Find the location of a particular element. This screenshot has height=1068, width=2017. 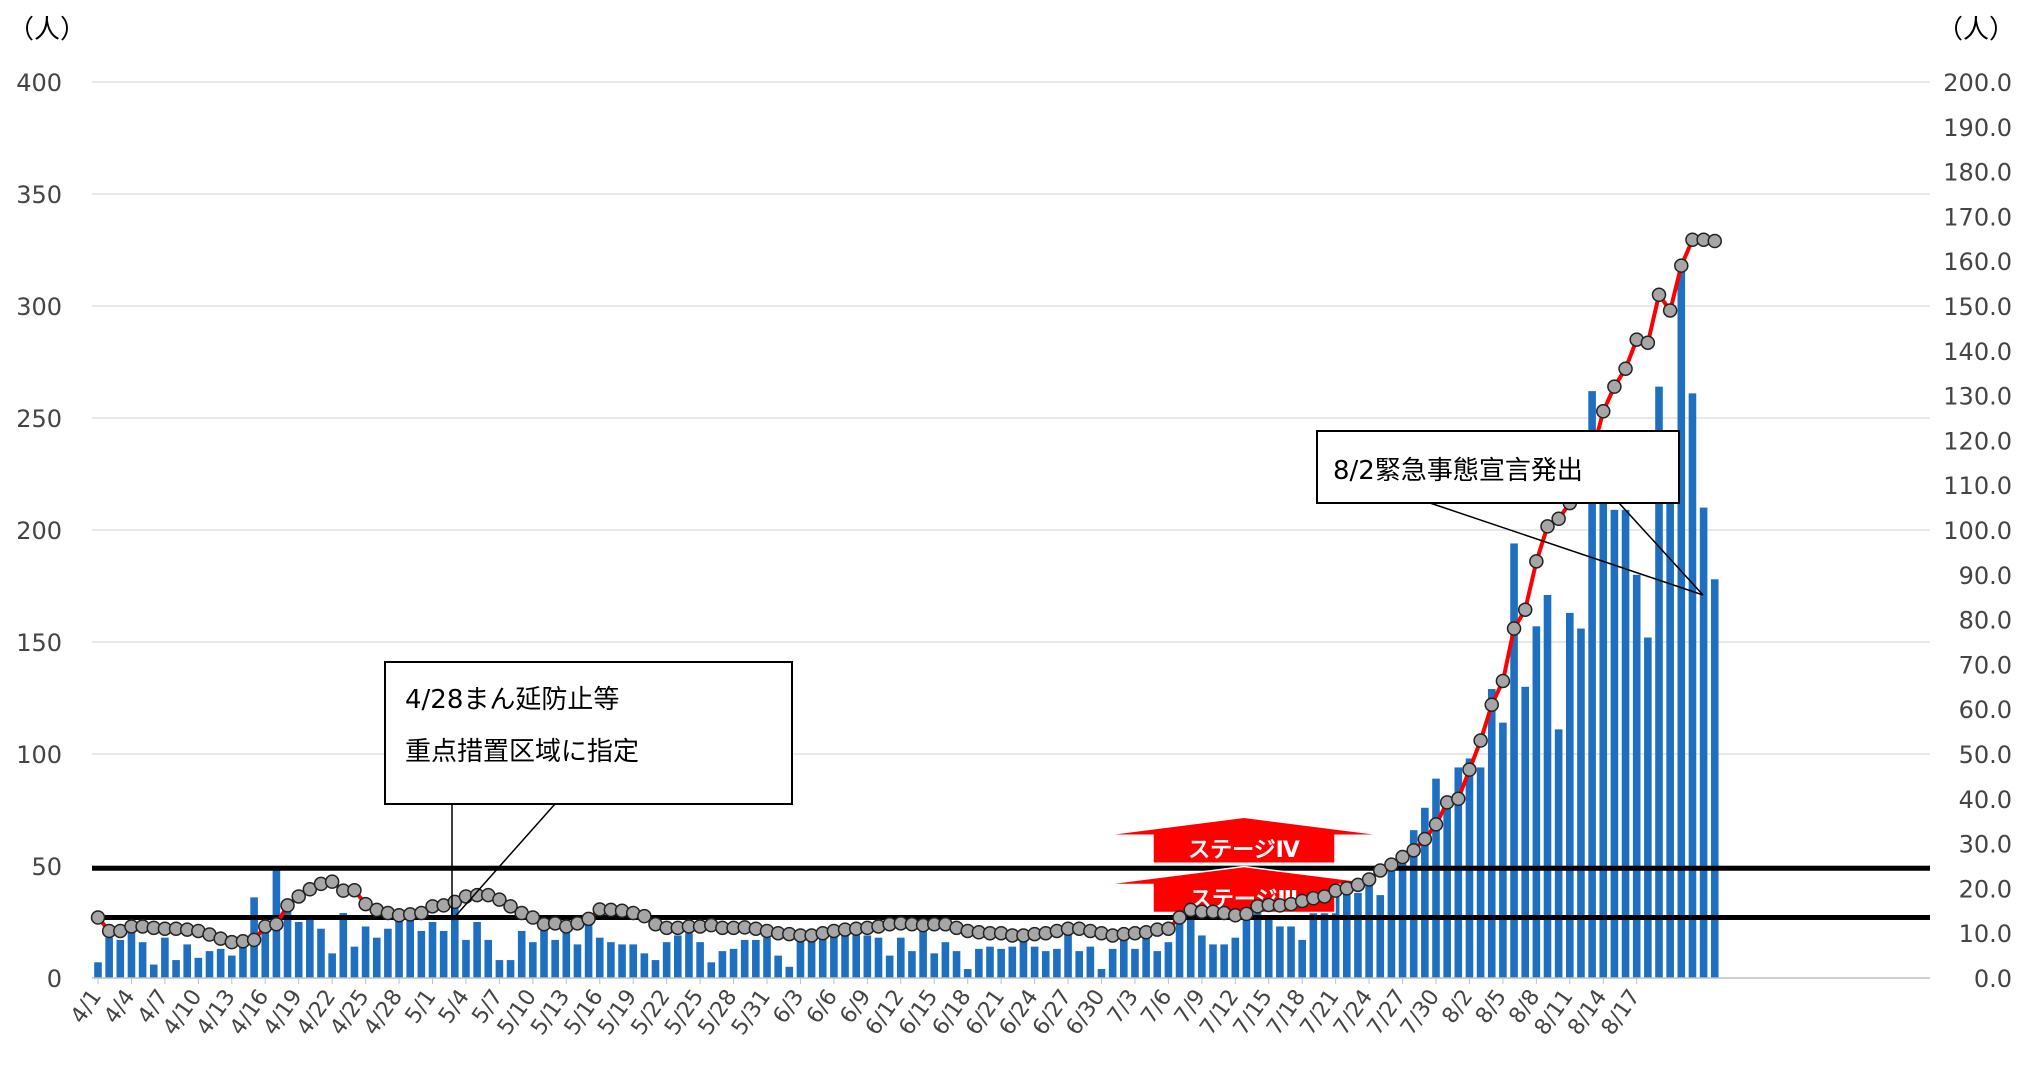

right-y-tick-label: 190.0 is located at coordinates (1977, 128).